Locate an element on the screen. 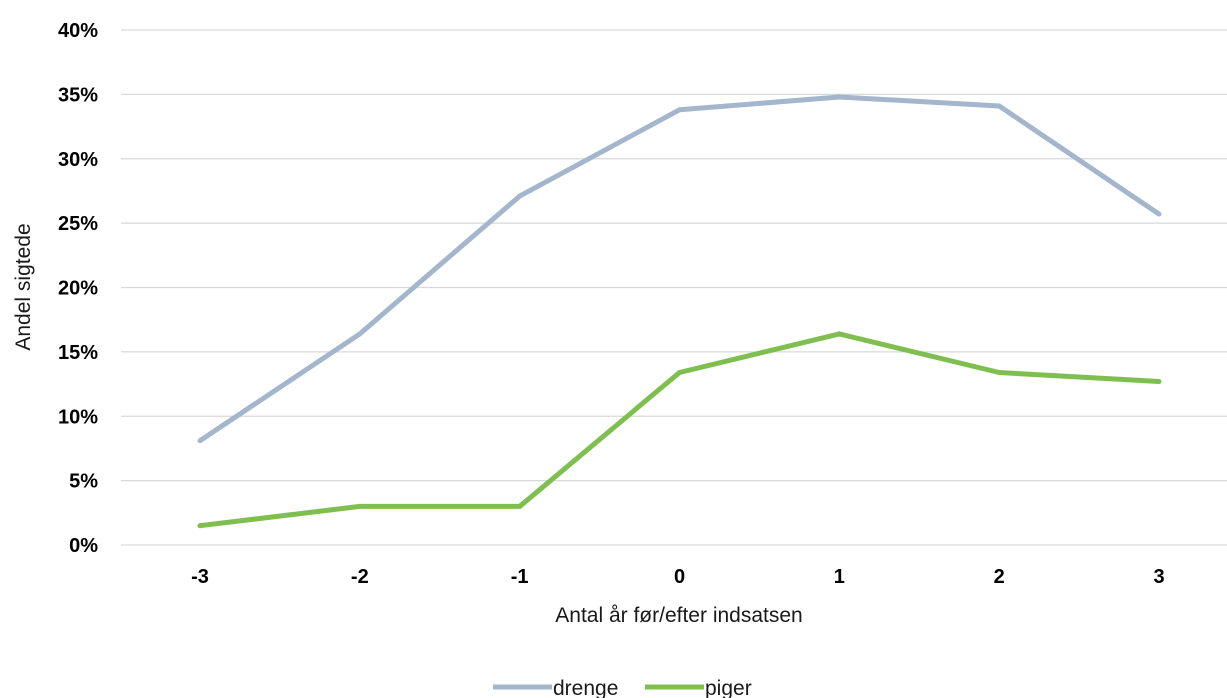 The height and width of the screenshot is (698, 1227). y-tick-label: 15% is located at coordinates (78, 353).